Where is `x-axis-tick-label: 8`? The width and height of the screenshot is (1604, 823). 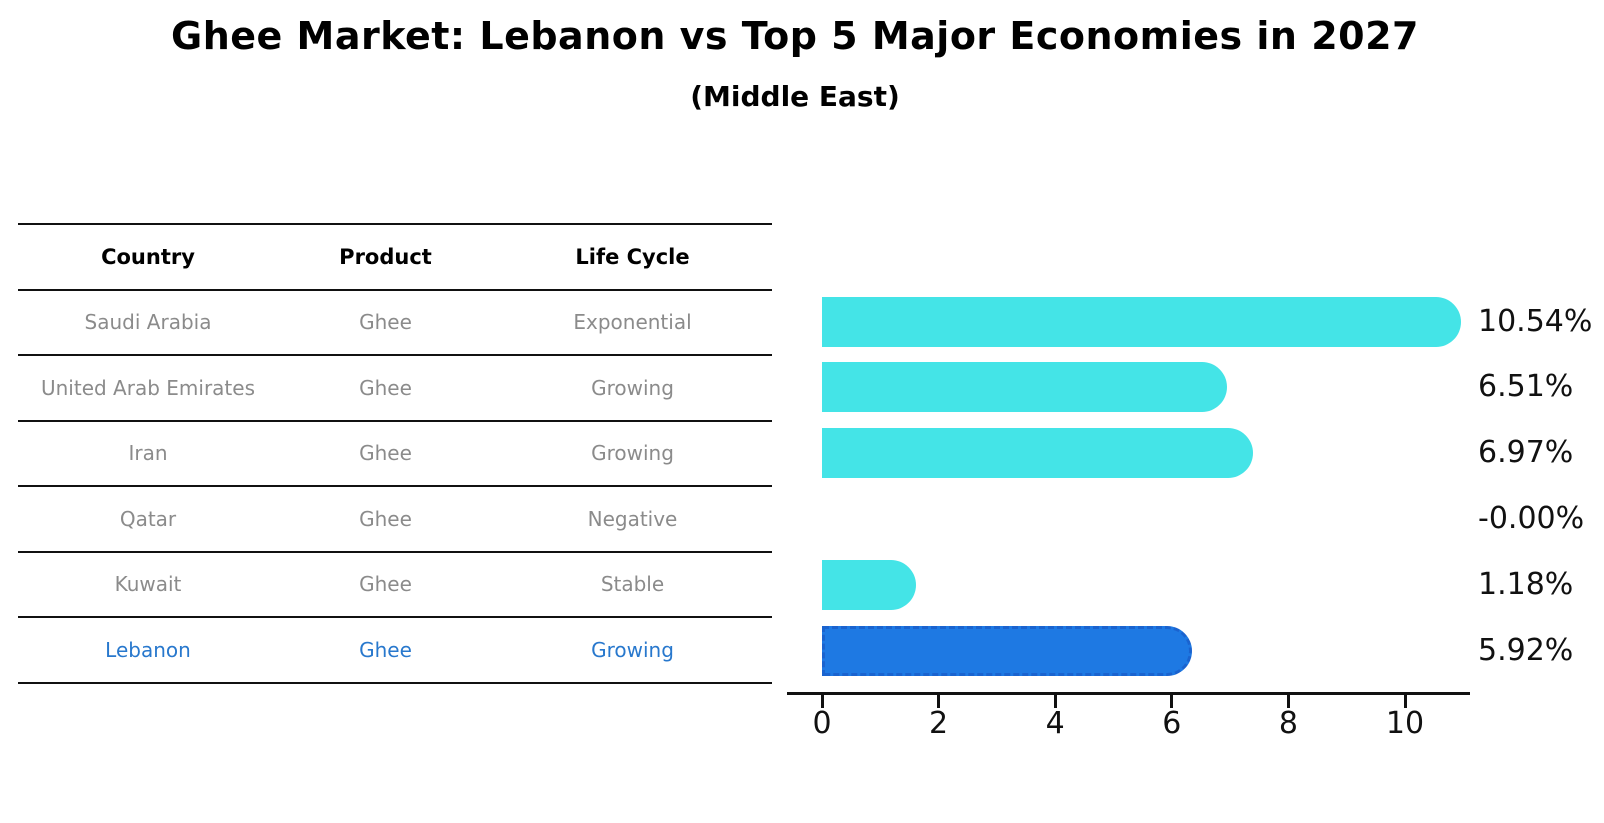 x-axis-tick-label: 8 is located at coordinates (1288, 723).